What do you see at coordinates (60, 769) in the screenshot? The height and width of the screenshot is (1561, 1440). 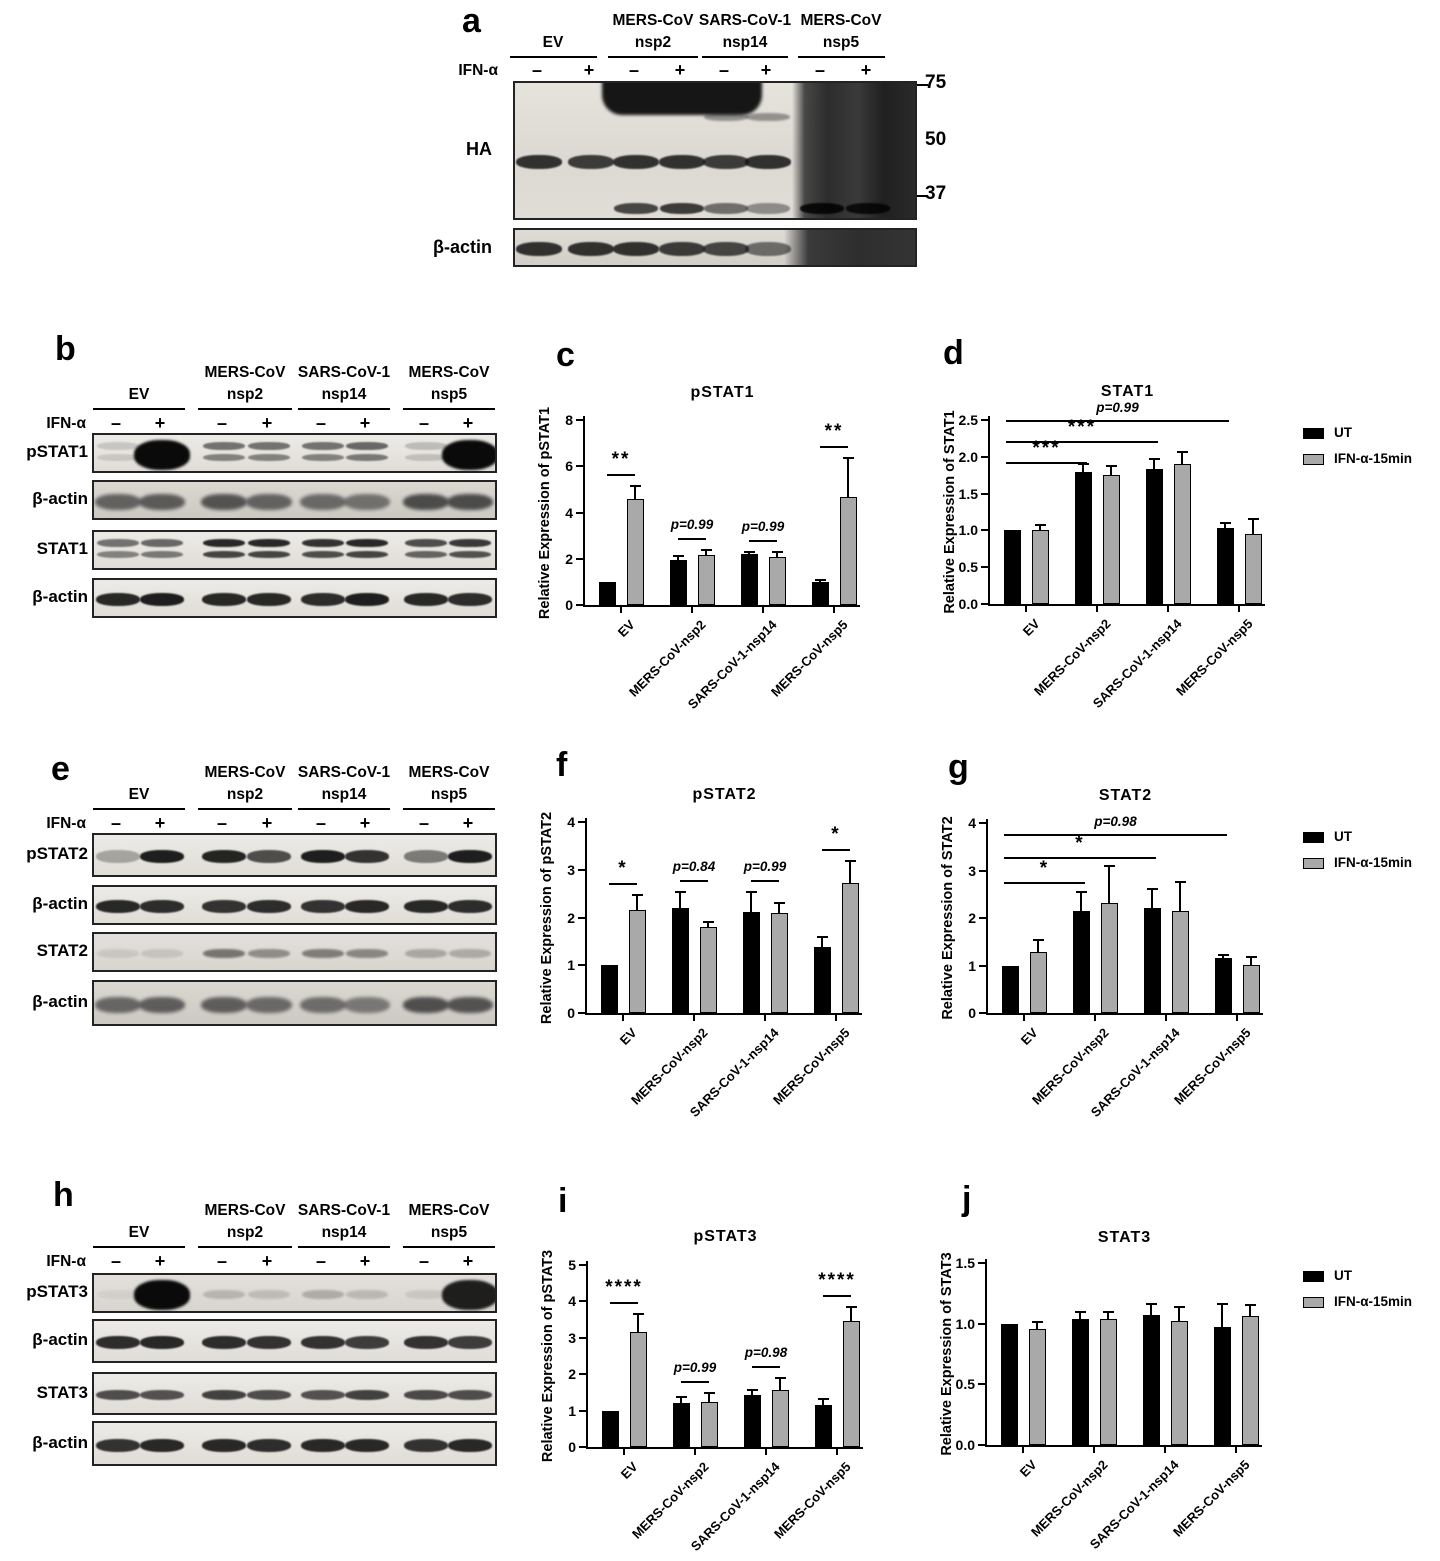 I see `panel-letter: e` at bounding box center [60, 769].